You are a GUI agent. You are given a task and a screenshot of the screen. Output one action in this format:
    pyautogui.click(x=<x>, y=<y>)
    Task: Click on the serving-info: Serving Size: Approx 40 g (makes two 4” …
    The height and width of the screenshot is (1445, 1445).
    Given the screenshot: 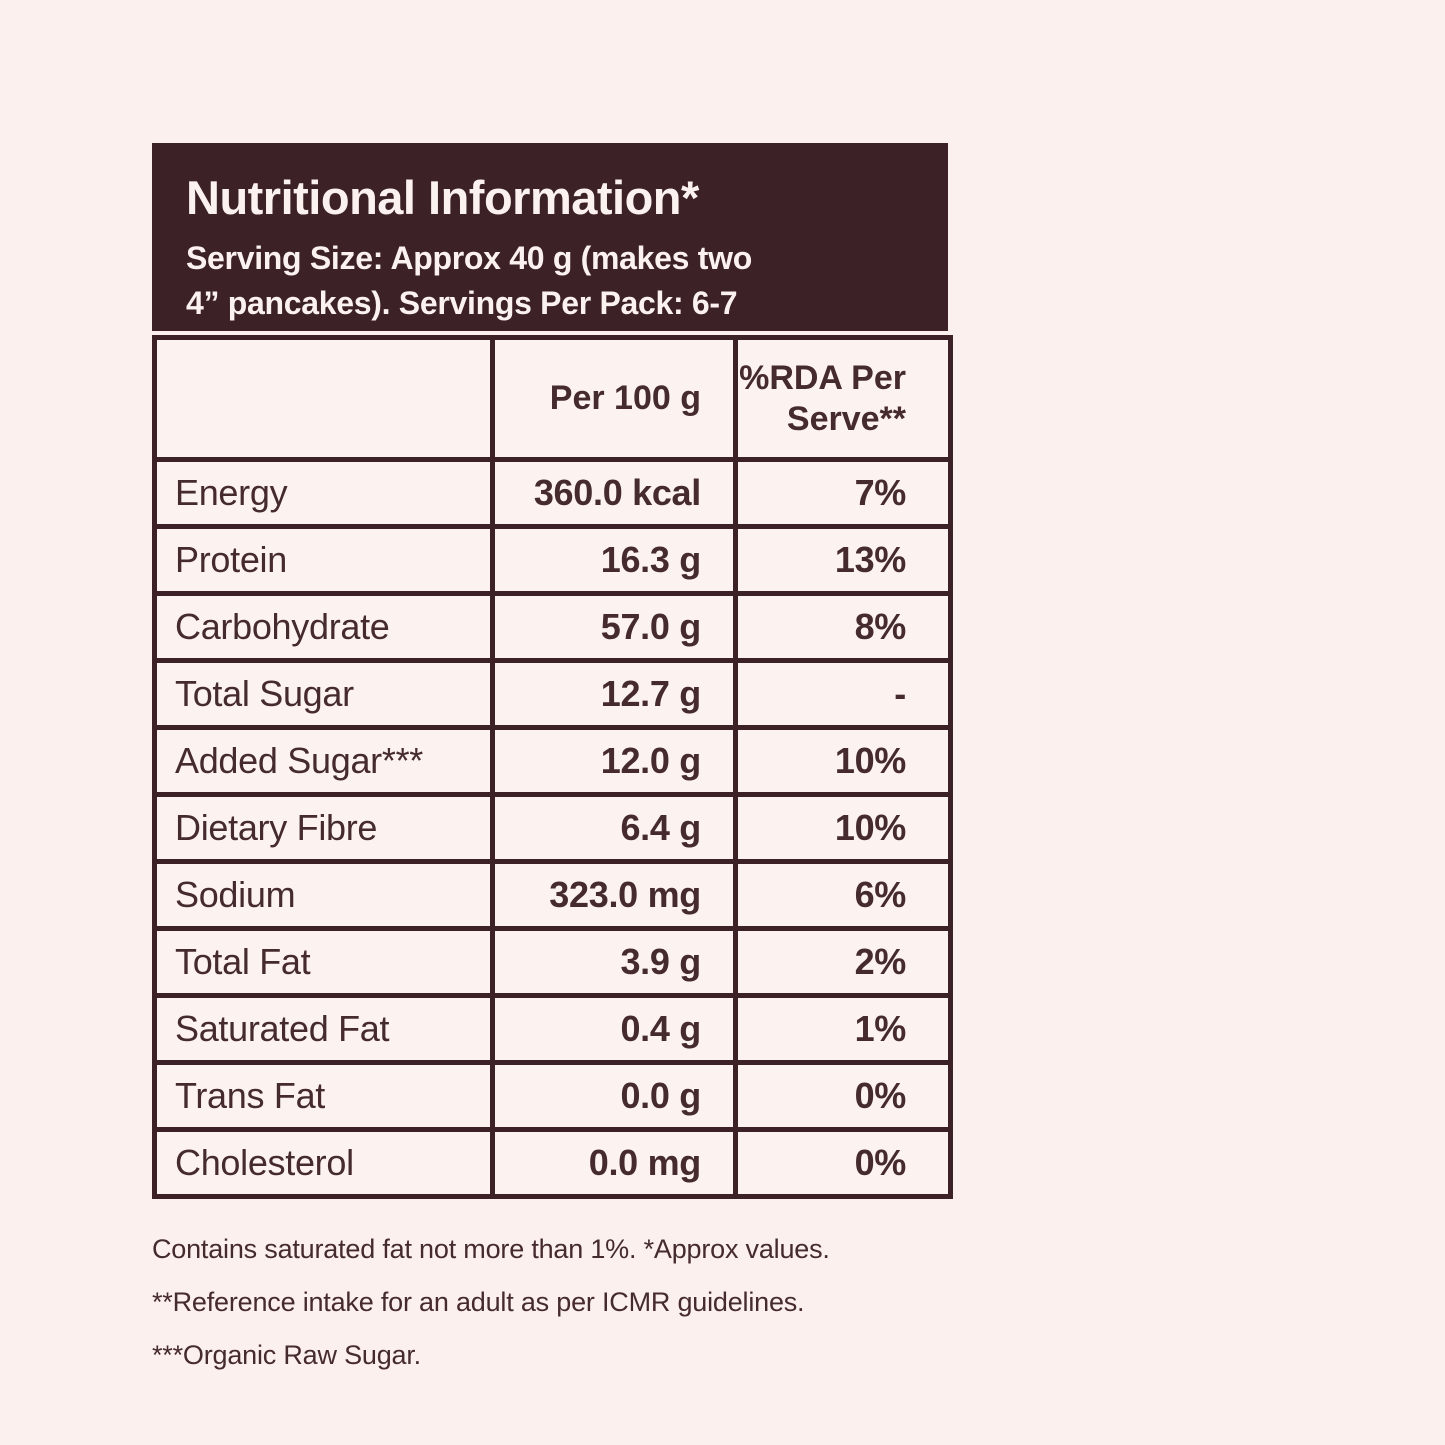 What is the action you would take?
    pyautogui.click(x=550, y=280)
    